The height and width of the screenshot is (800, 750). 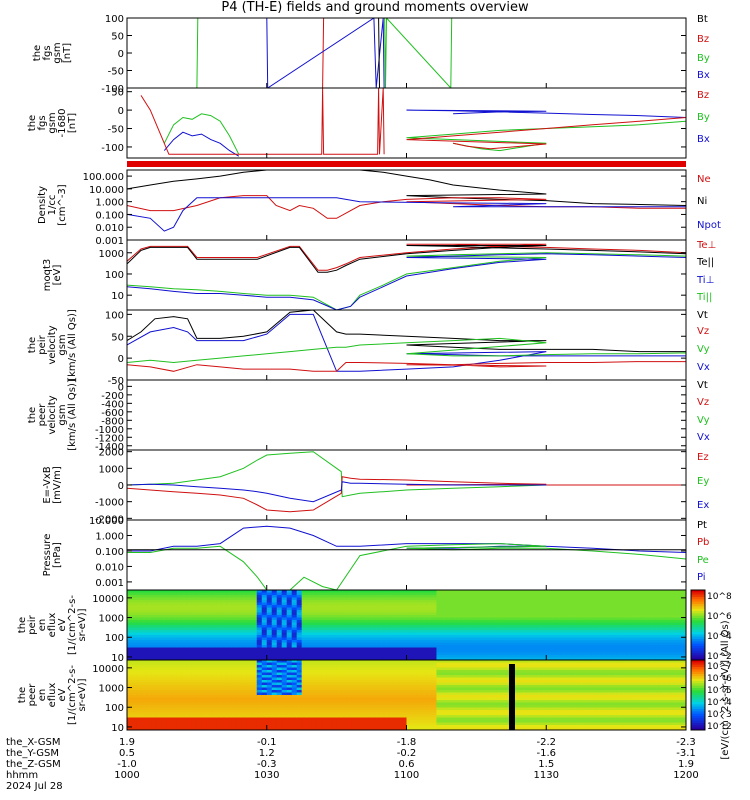 I want to click on colorbar-cell, so click(x=698, y=638).